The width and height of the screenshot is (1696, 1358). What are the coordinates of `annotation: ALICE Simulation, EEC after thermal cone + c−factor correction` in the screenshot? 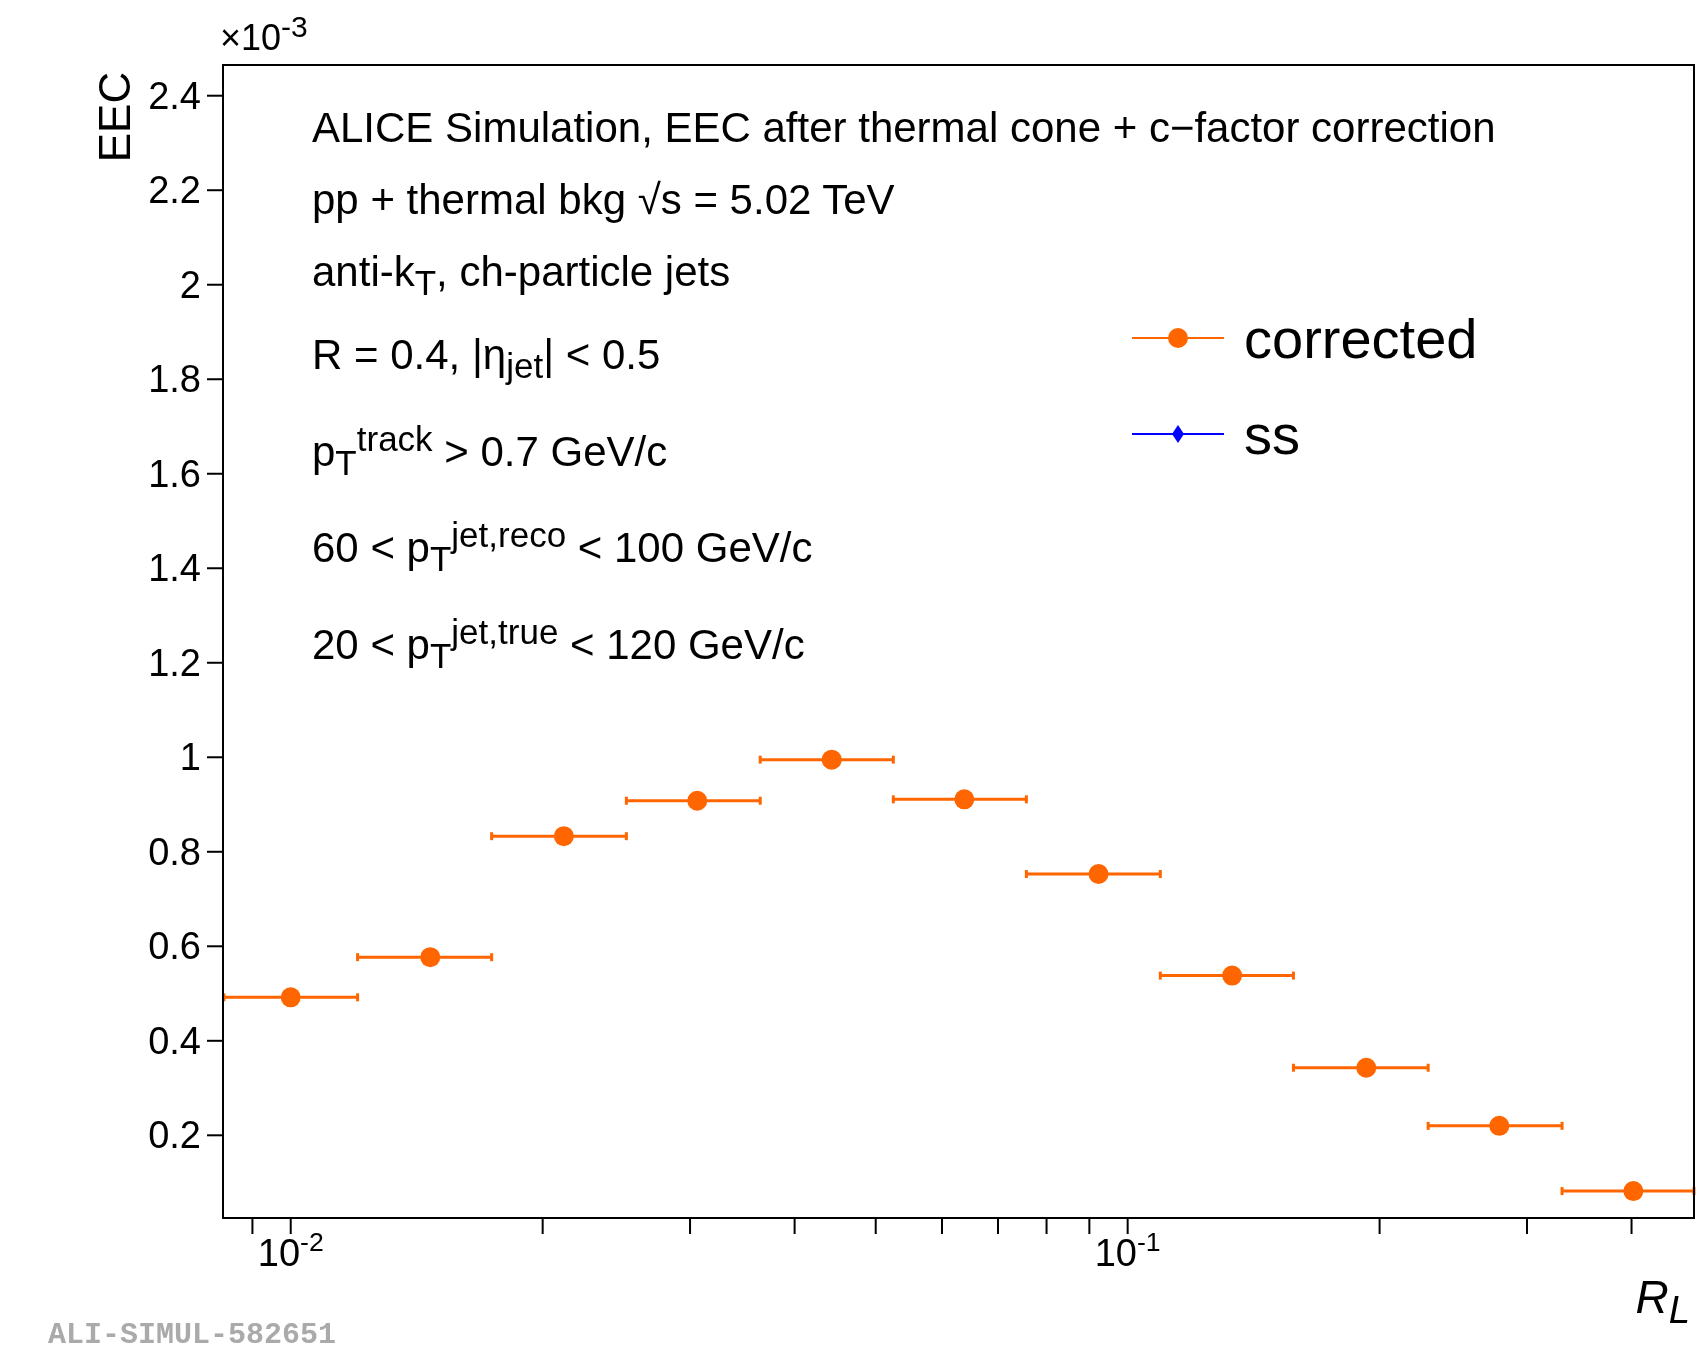 It's located at (904, 128).